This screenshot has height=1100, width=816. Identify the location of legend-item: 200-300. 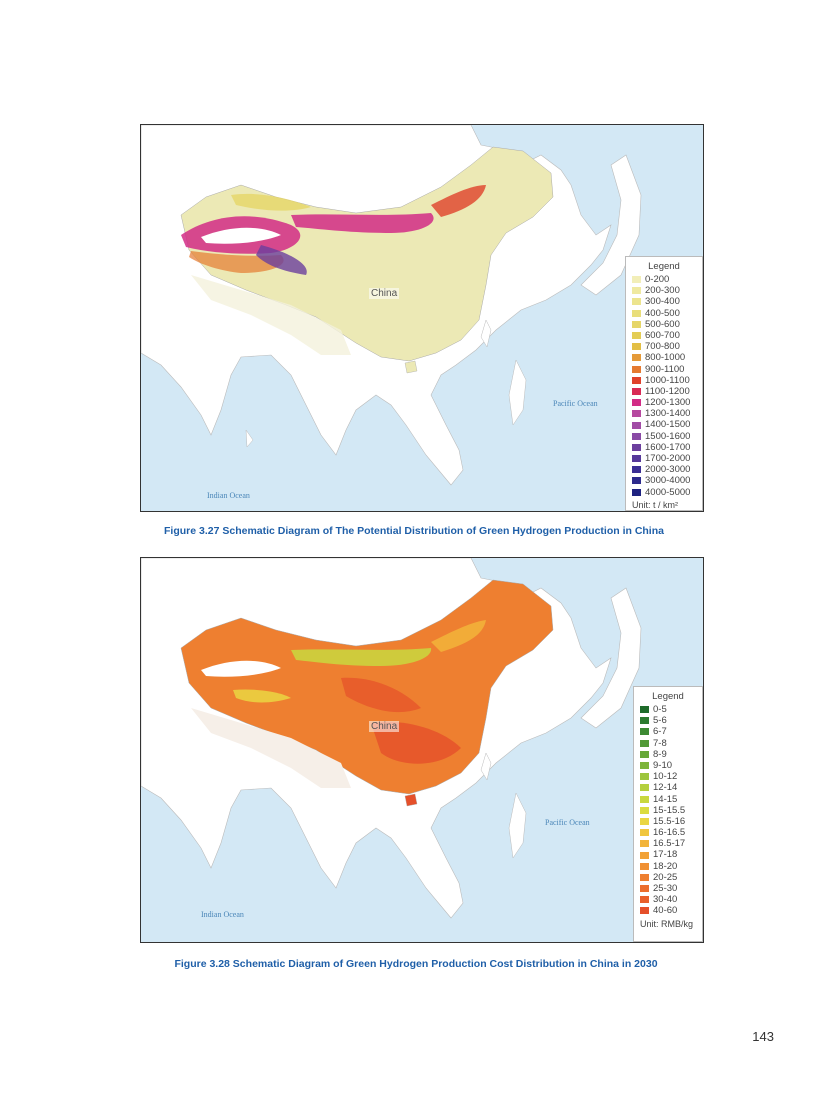
(664, 290).